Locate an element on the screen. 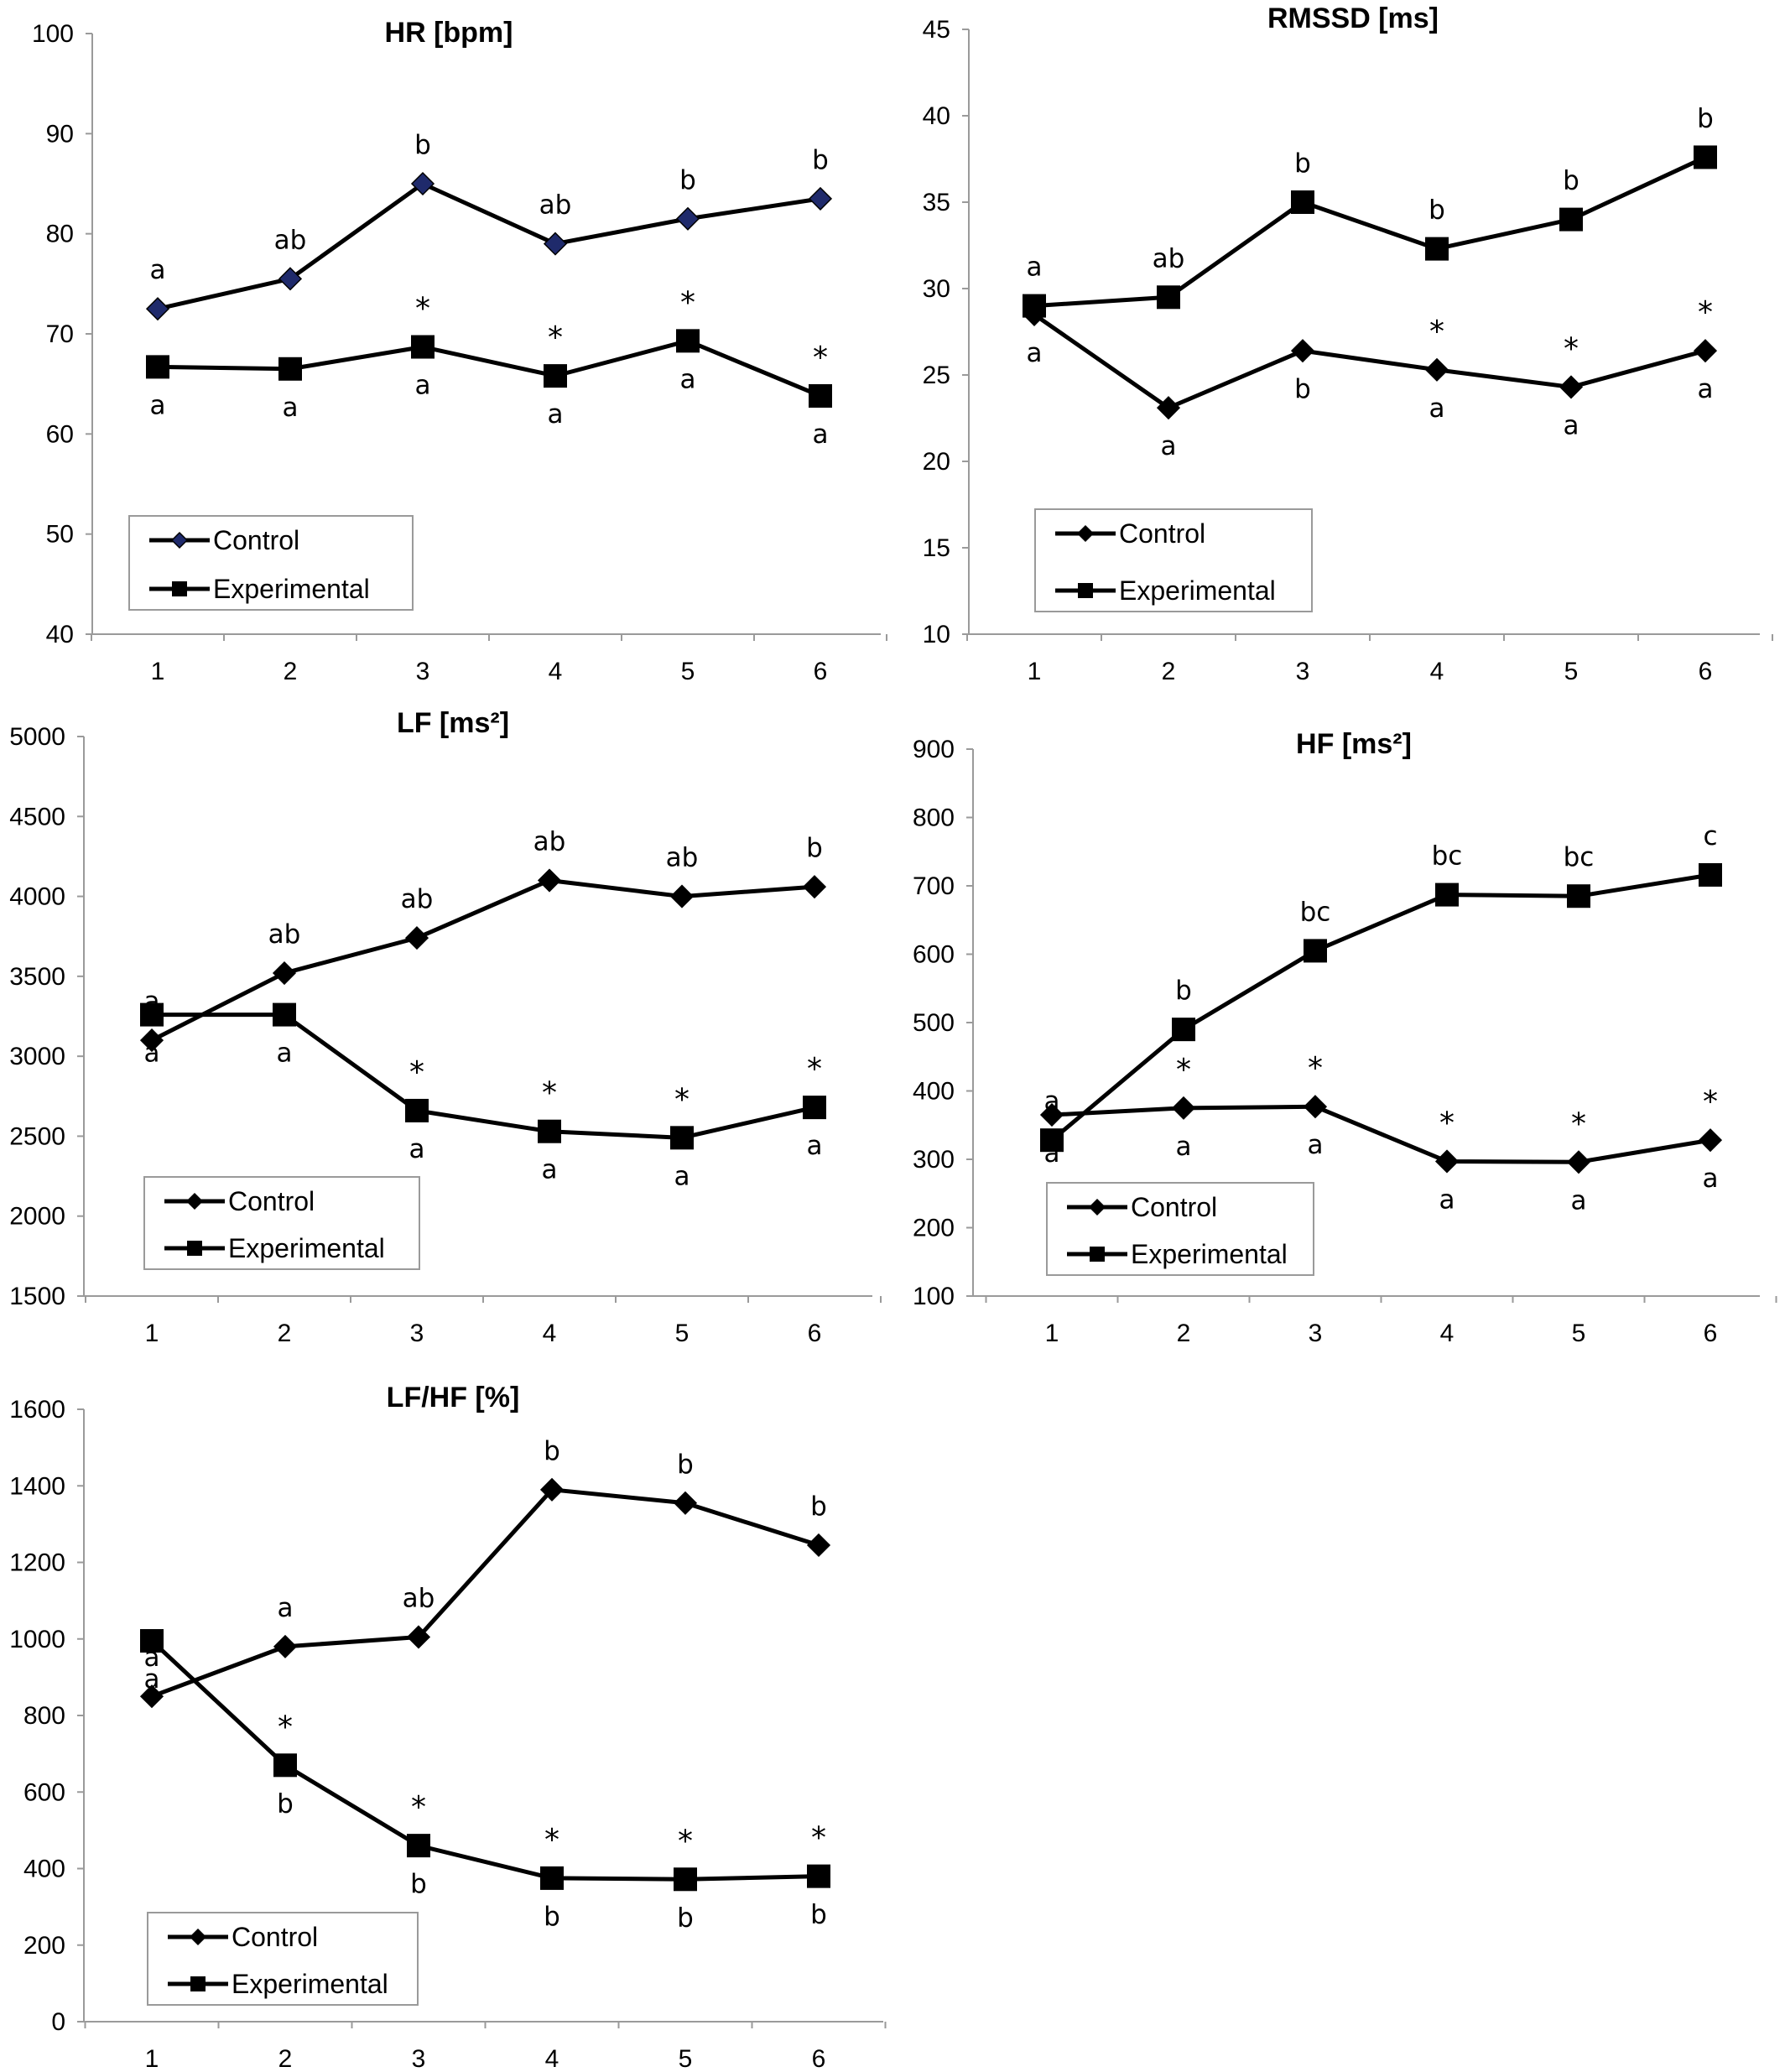 The width and height of the screenshot is (1785, 2072). y-tick-label: 1400 is located at coordinates (37, 1486).